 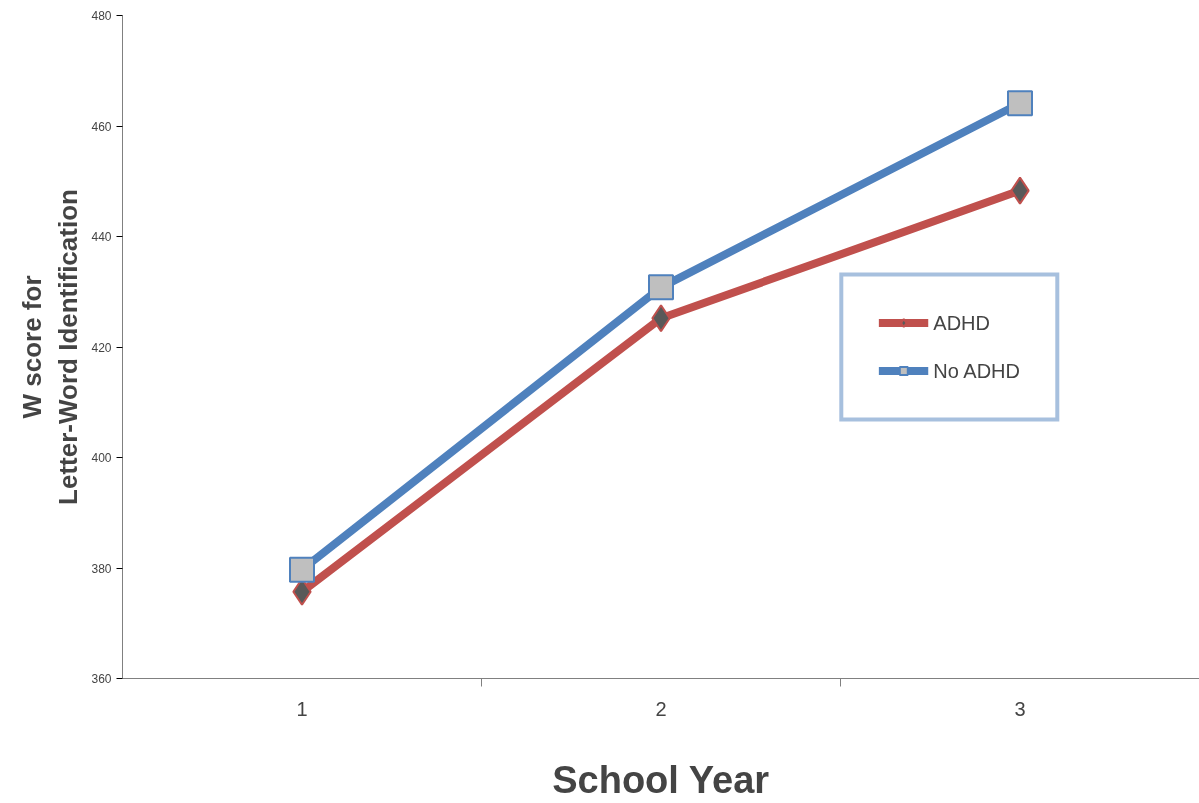 I want to click on y-tick-label: 480, so click(x=101, y=16).